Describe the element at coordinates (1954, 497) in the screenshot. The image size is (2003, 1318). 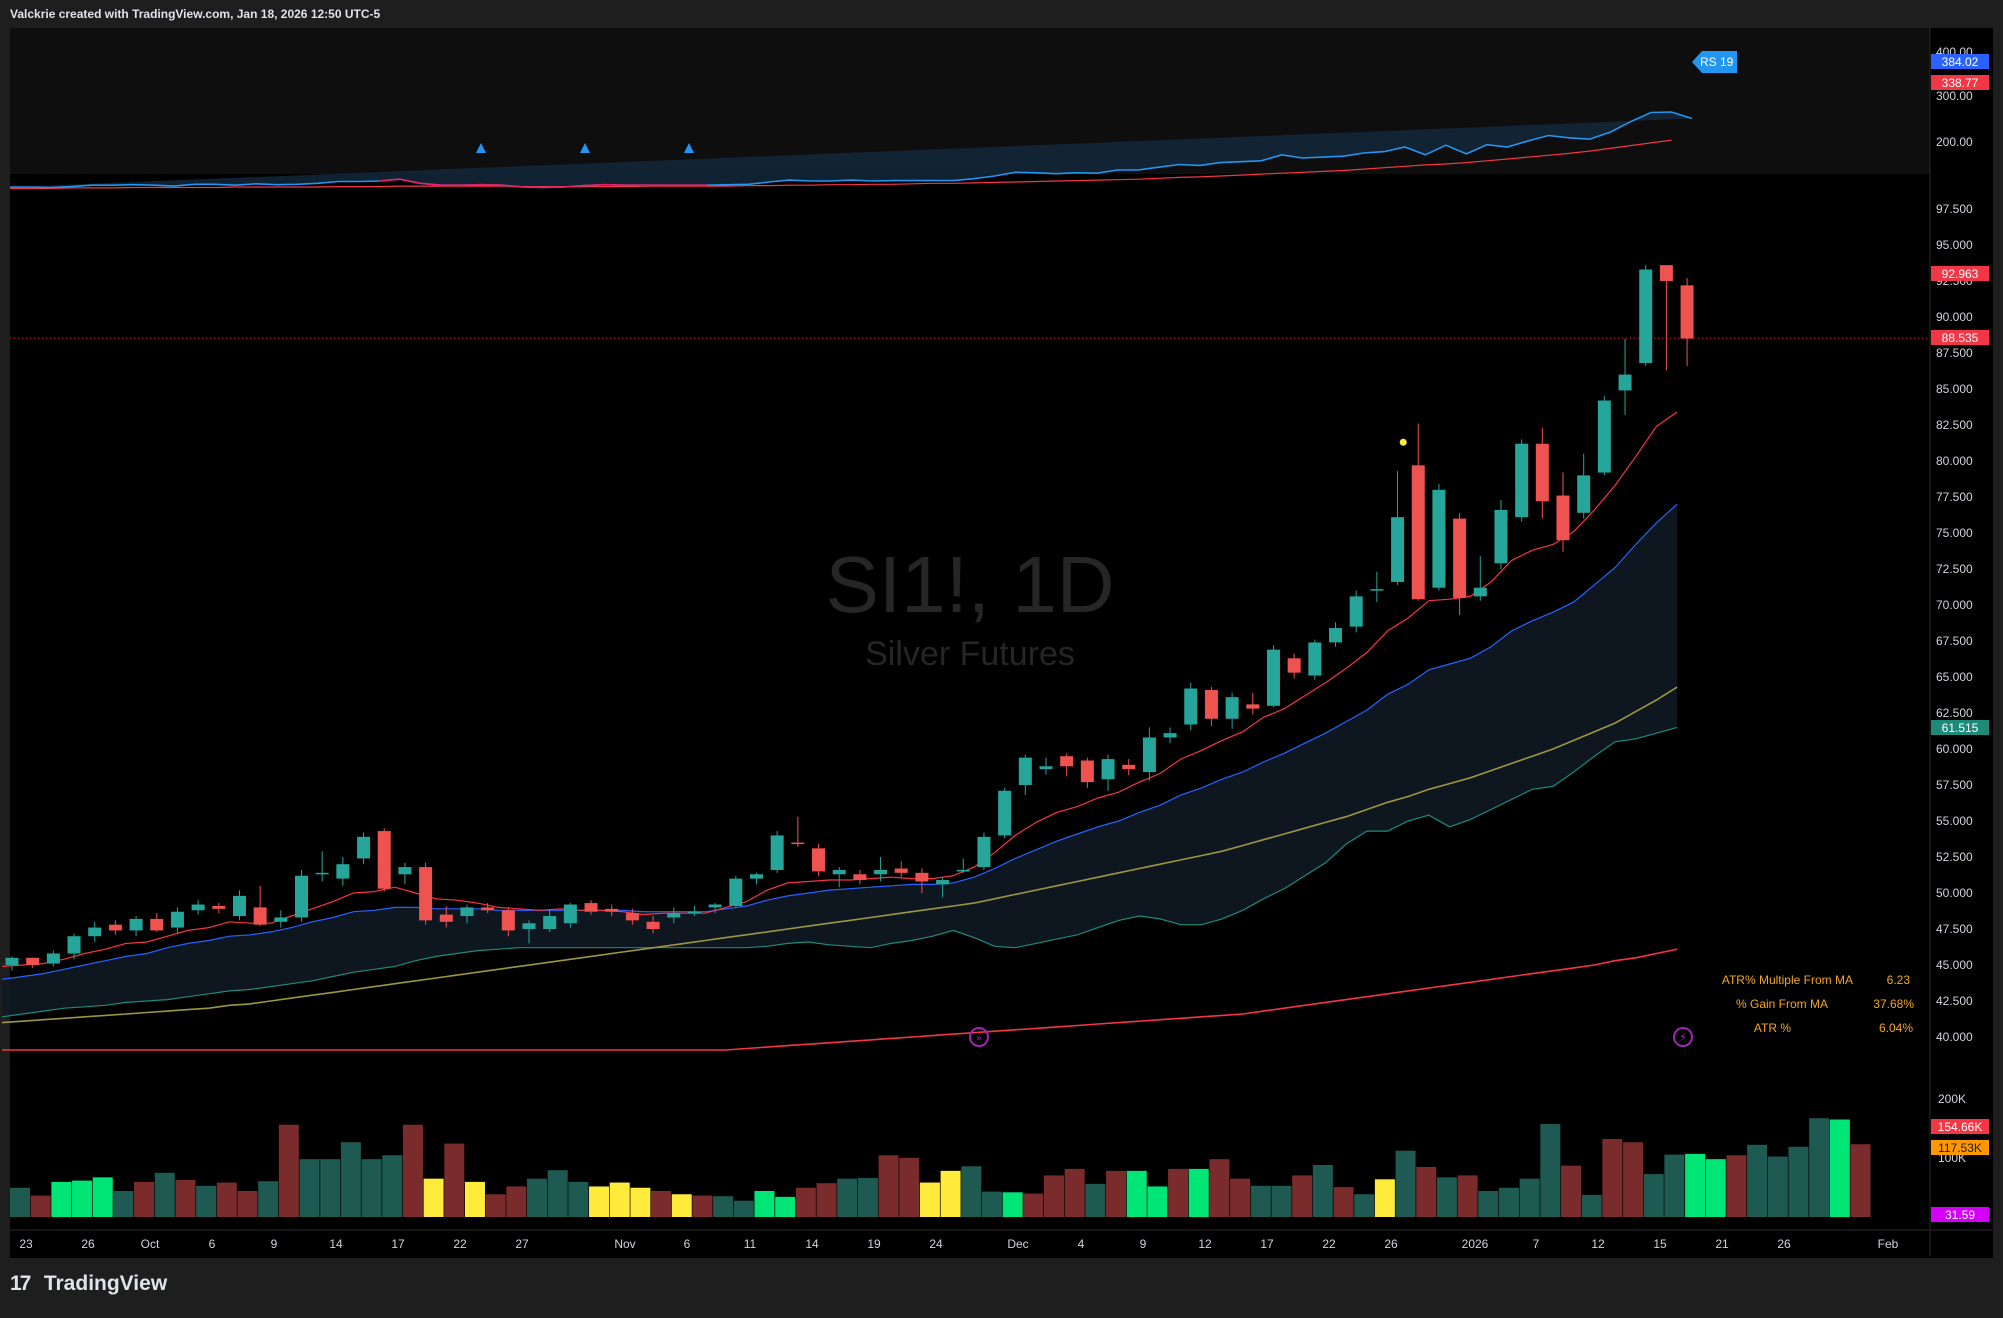
I see `price-axis-tick: 77.500` at that location.